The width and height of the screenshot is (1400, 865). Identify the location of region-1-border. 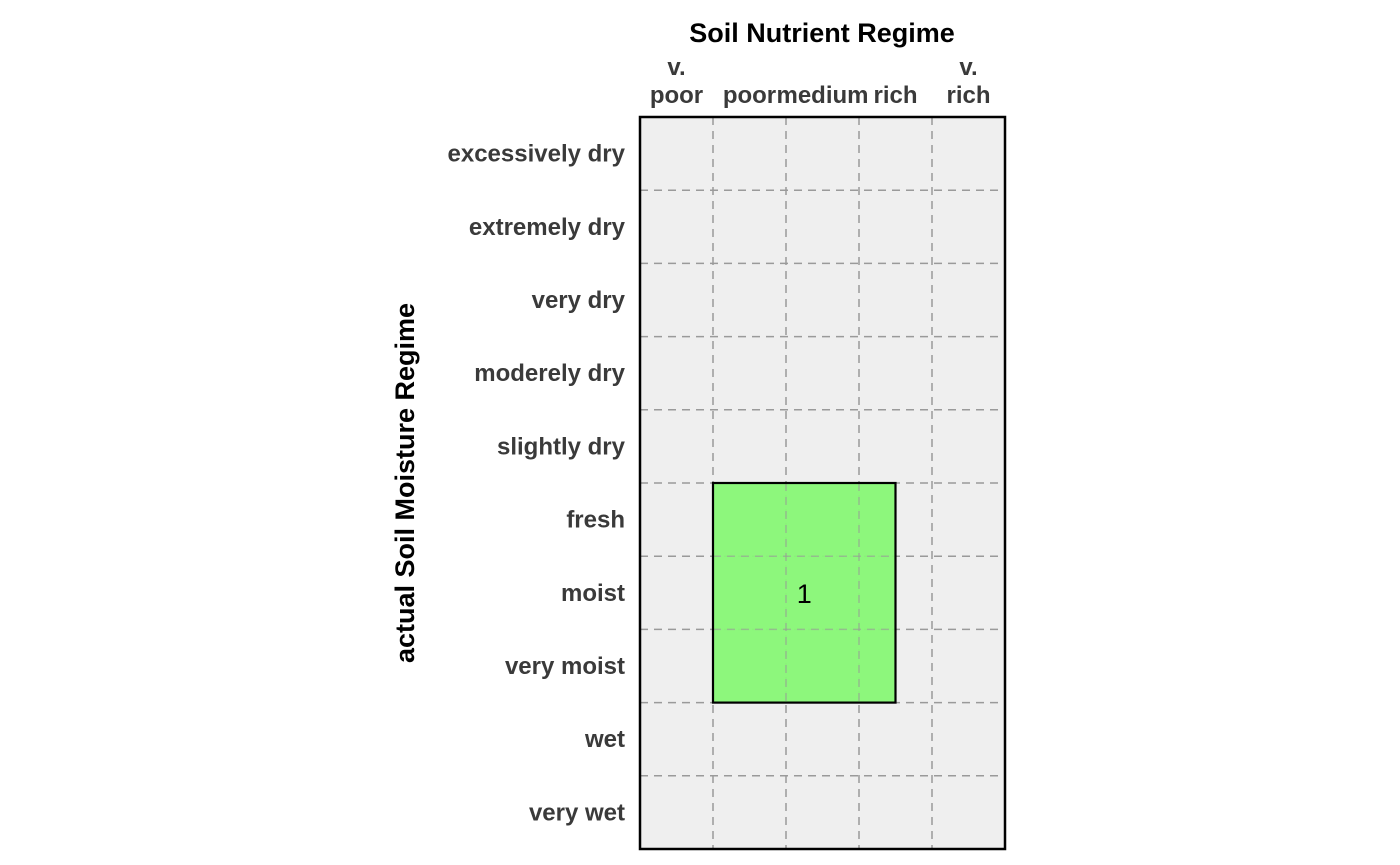
(804, 592).